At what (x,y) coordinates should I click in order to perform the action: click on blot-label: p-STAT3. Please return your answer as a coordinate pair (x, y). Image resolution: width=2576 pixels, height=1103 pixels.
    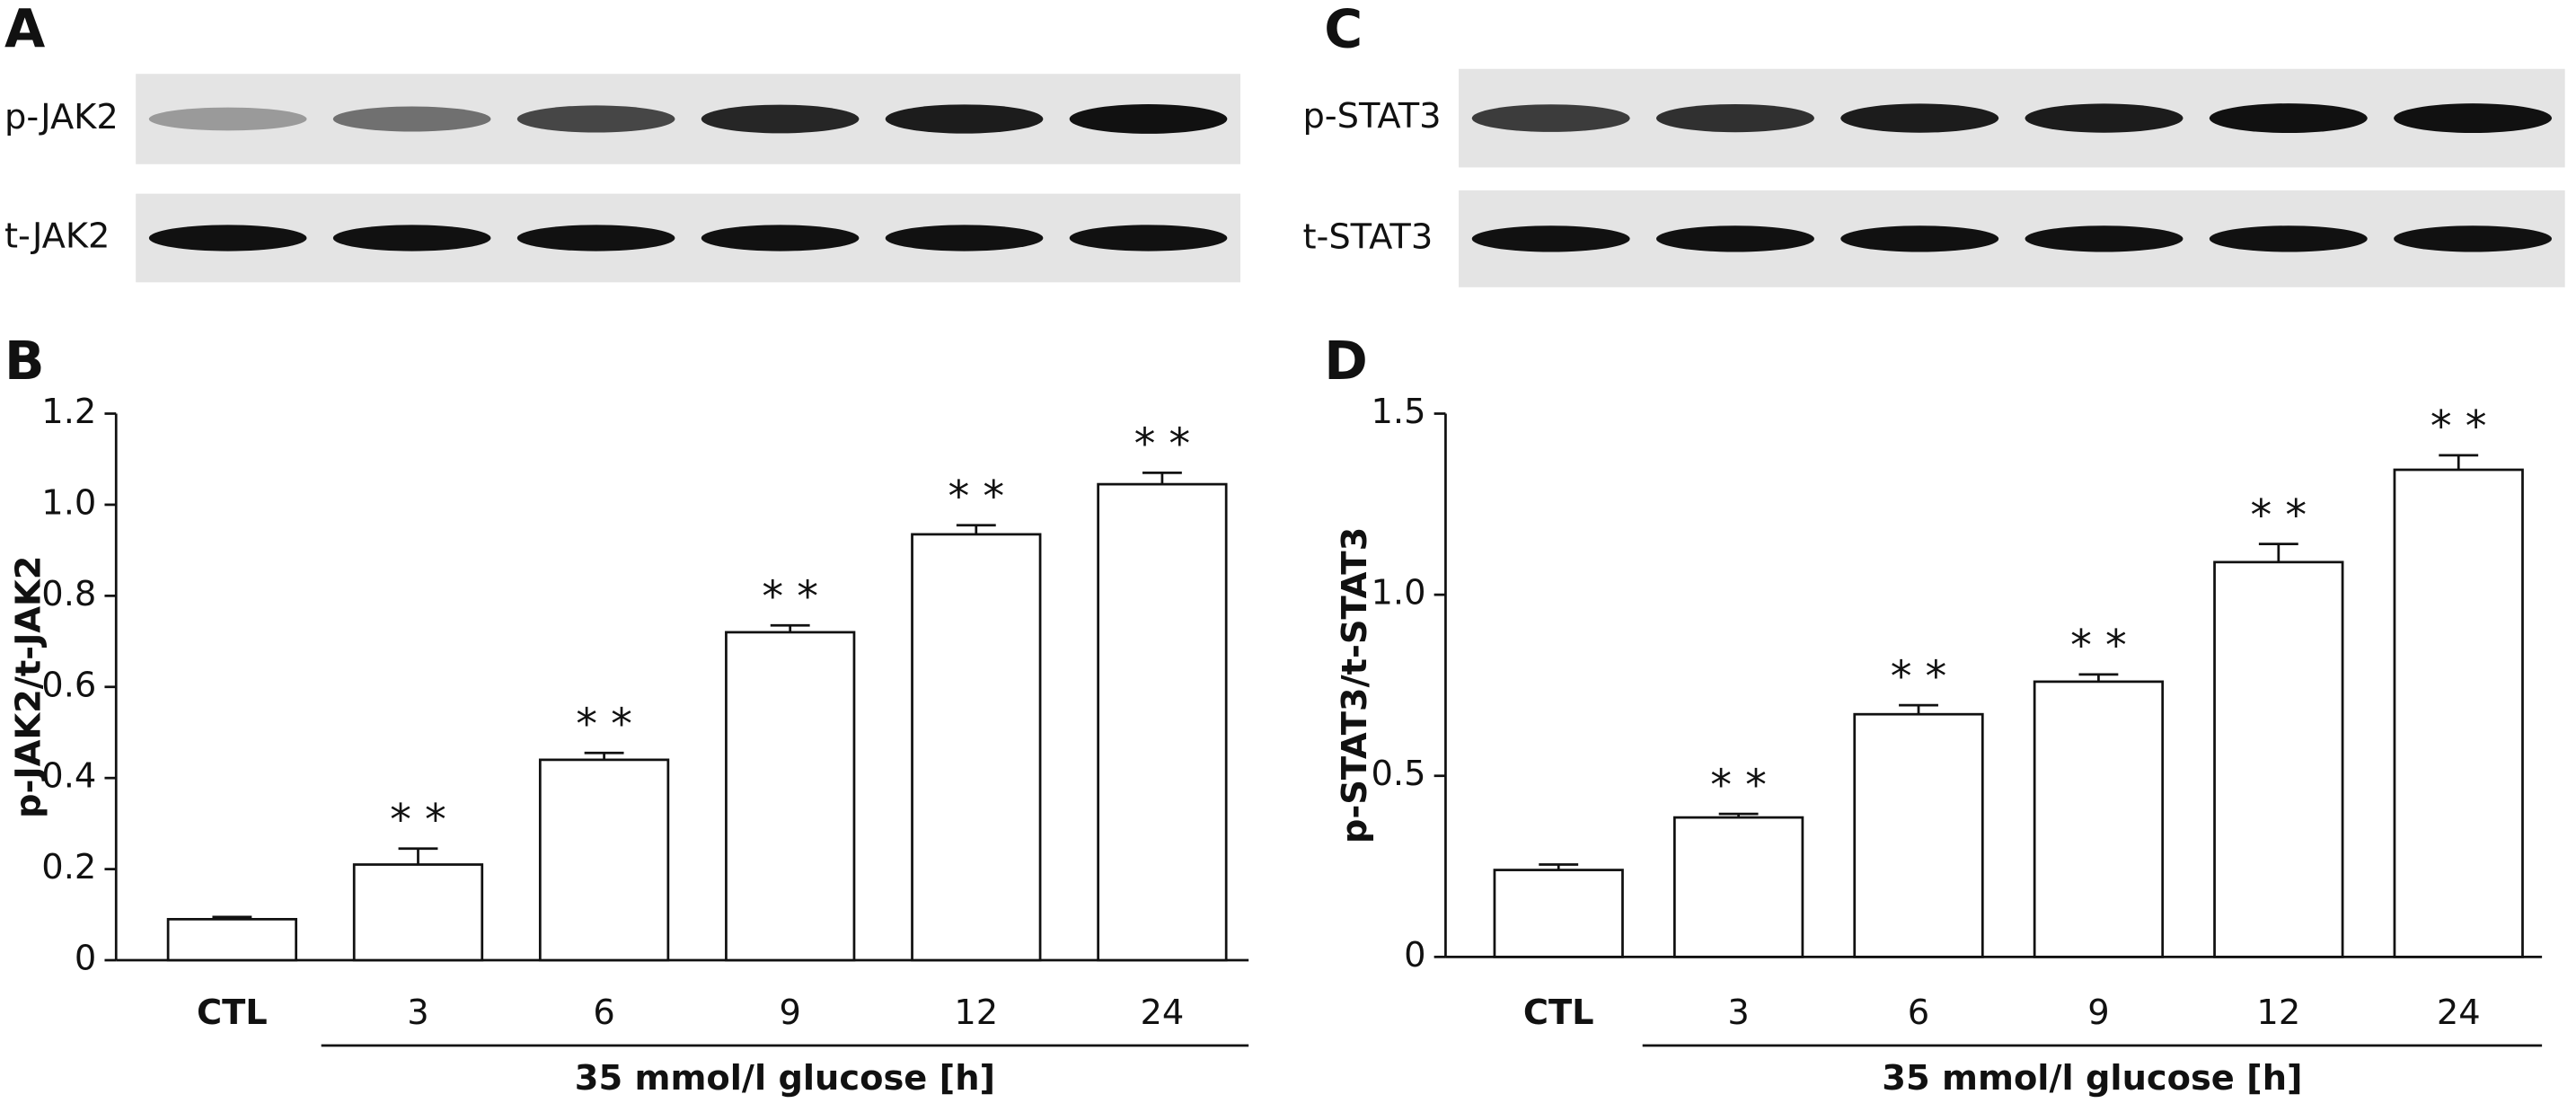
    Looking at the image, I should click on (1371, 116).